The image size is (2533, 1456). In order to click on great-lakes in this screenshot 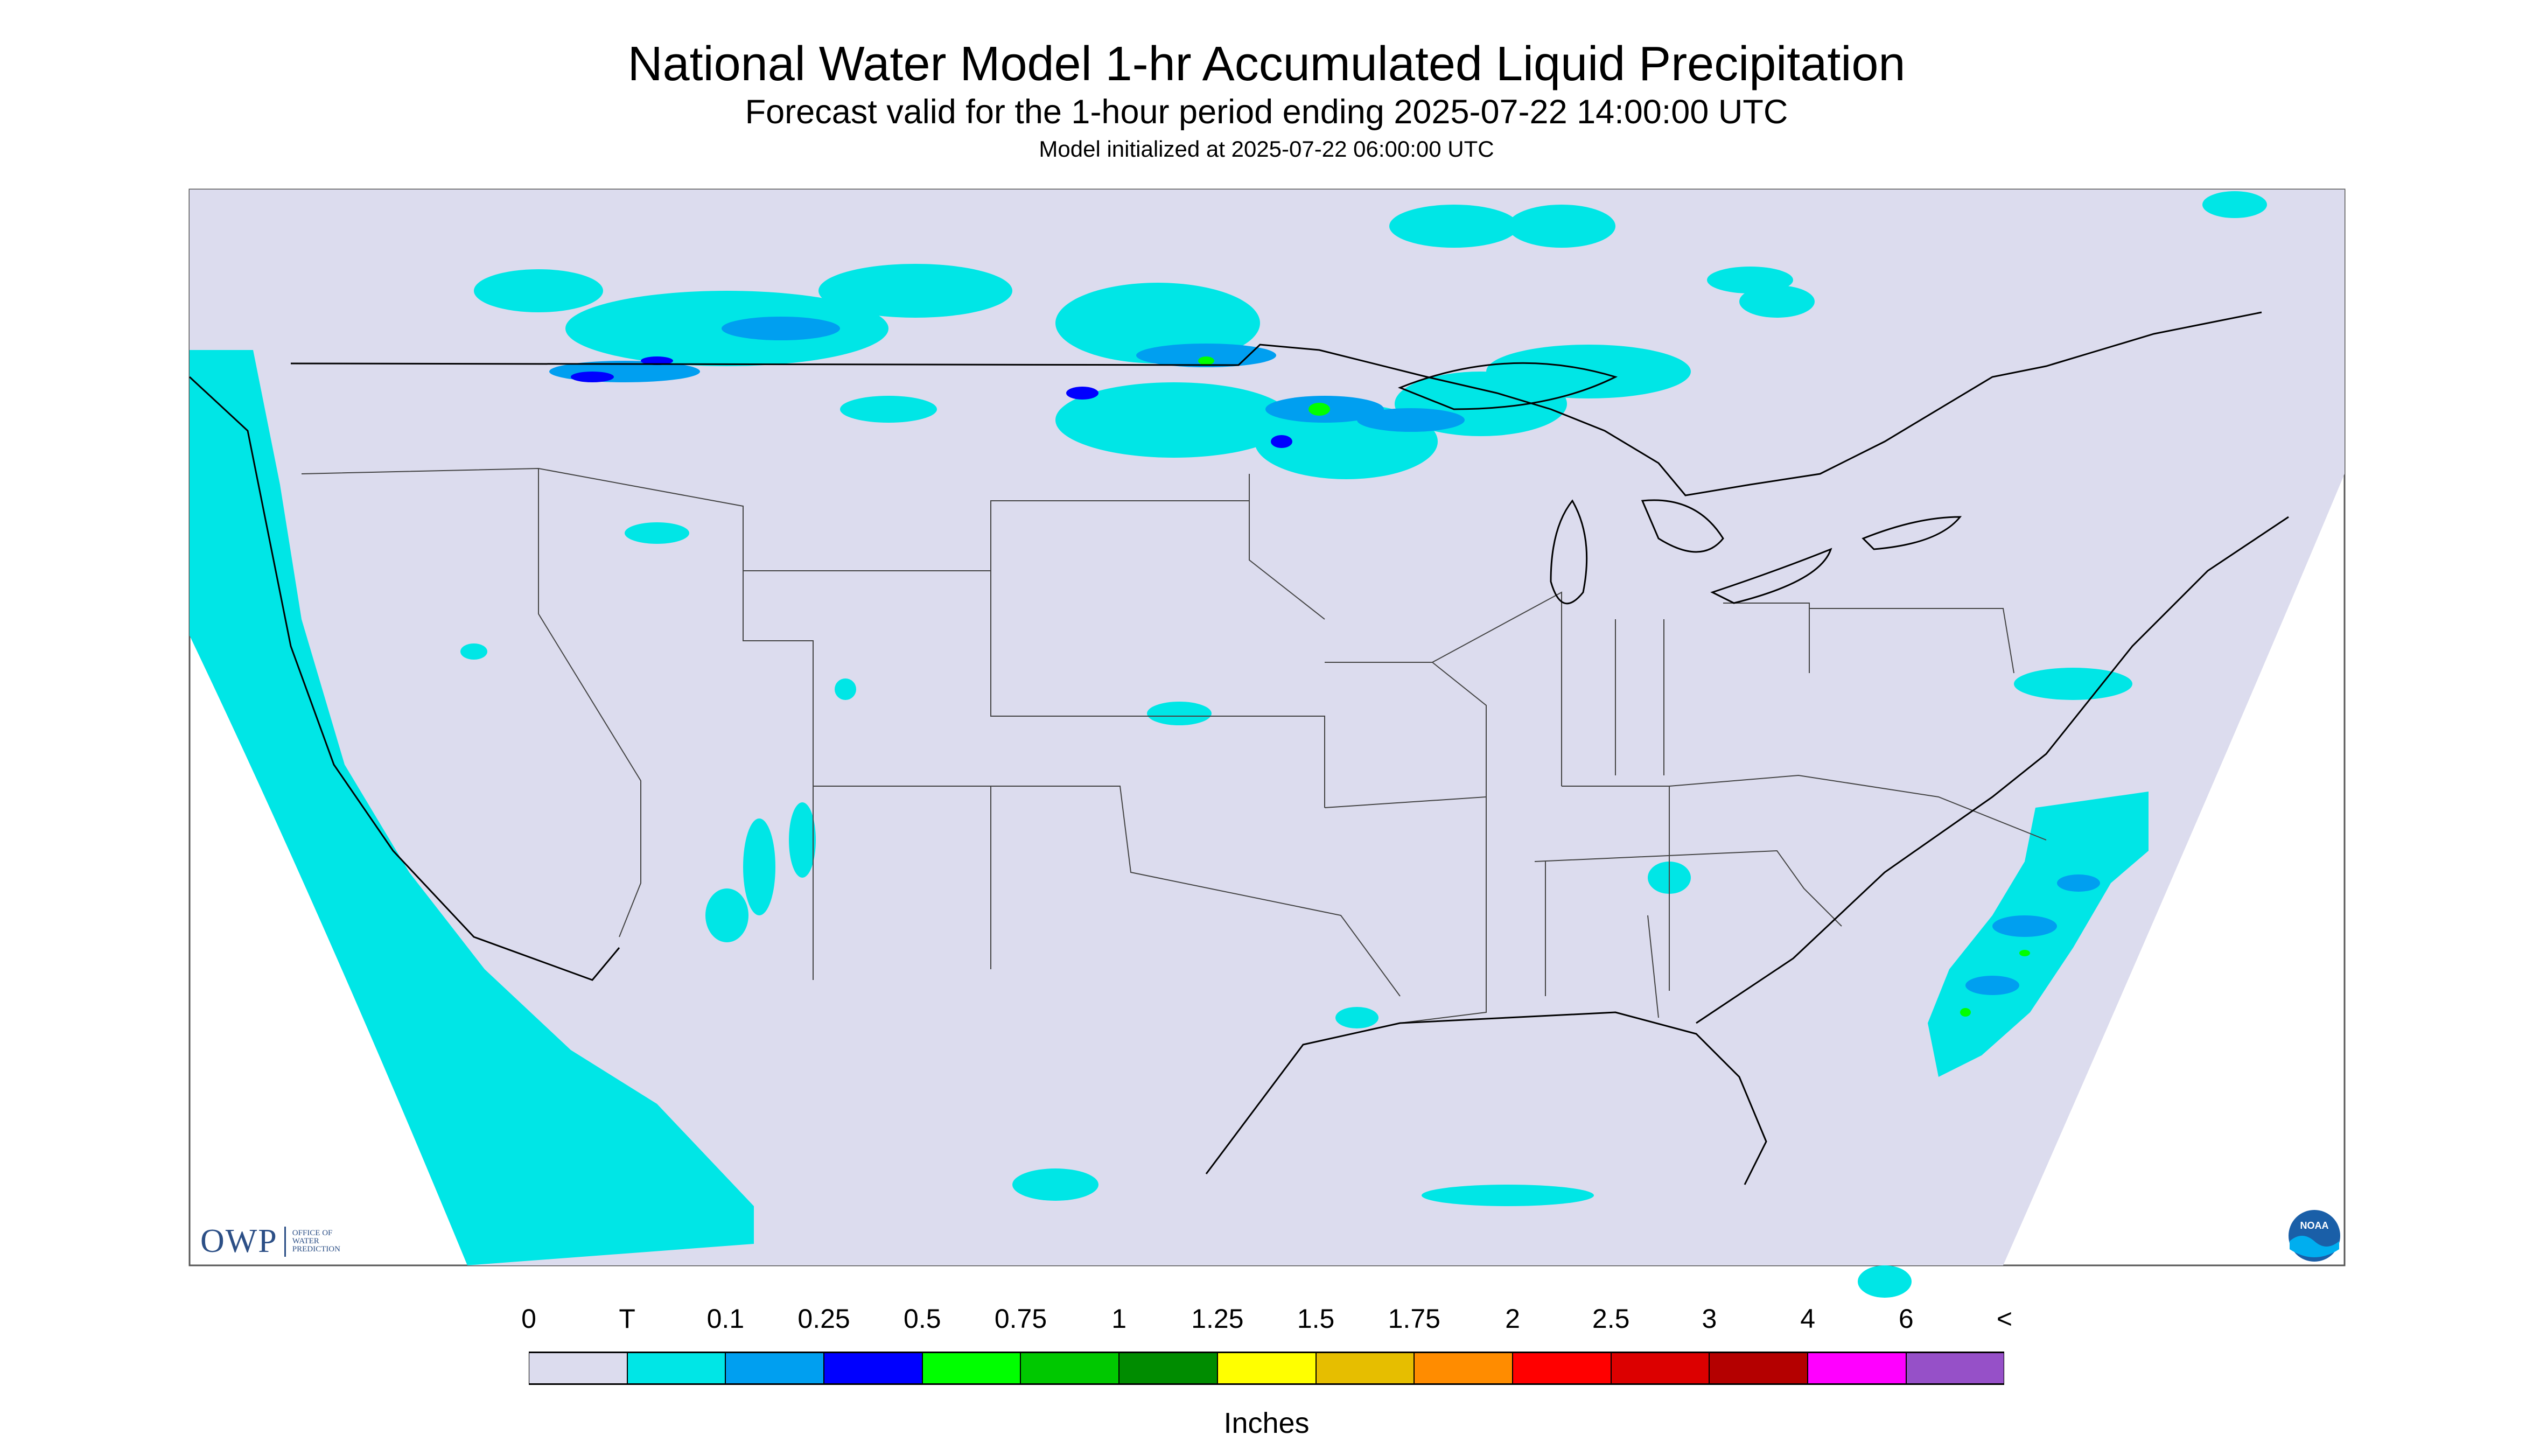, I will do `click(1680, 483)`.